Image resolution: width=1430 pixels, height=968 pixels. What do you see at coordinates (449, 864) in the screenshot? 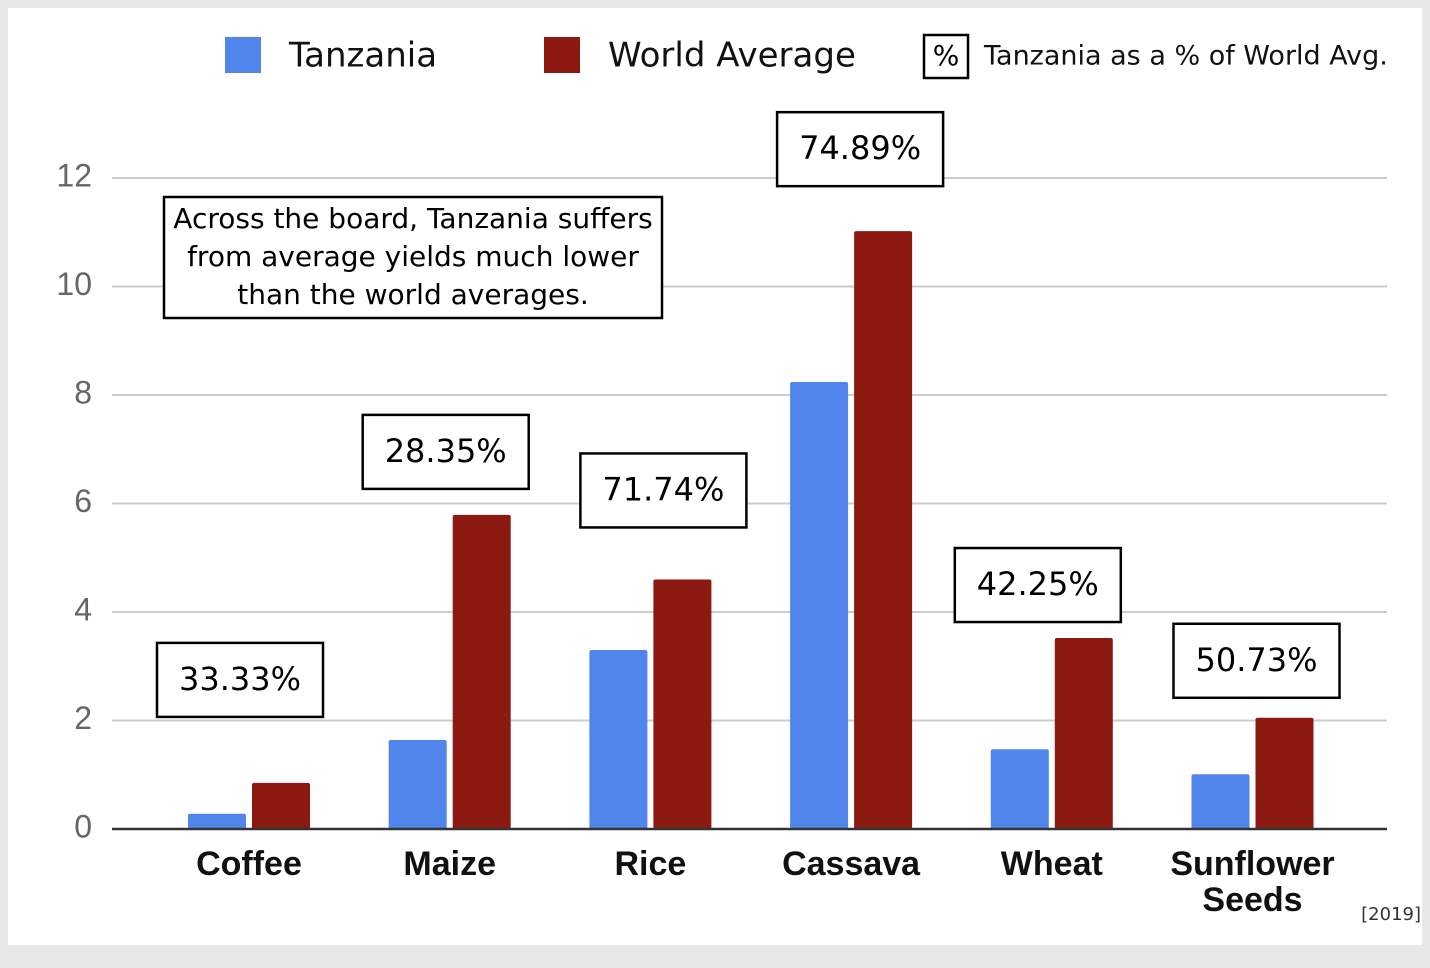
I see `x-tick-label: Maize` at bounding box center [449, 864].